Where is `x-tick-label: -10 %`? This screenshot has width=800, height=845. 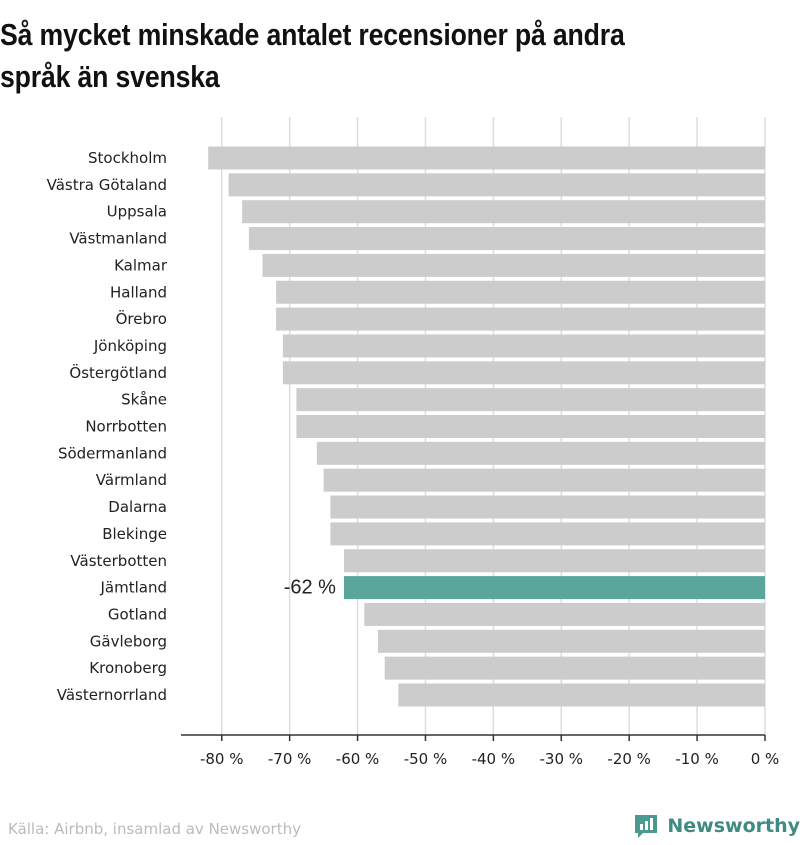
x-tick-label: -10 % is located at coordinates (697, 759).